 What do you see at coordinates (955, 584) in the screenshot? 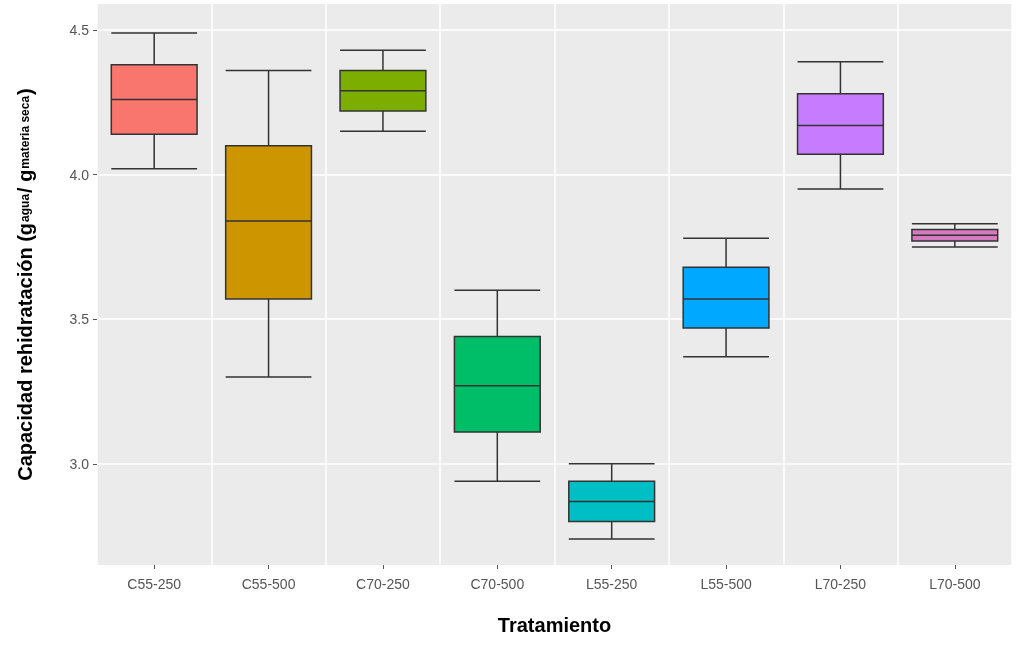
I see `x-tick-label: L70-500` at bounding box center [955, 584].